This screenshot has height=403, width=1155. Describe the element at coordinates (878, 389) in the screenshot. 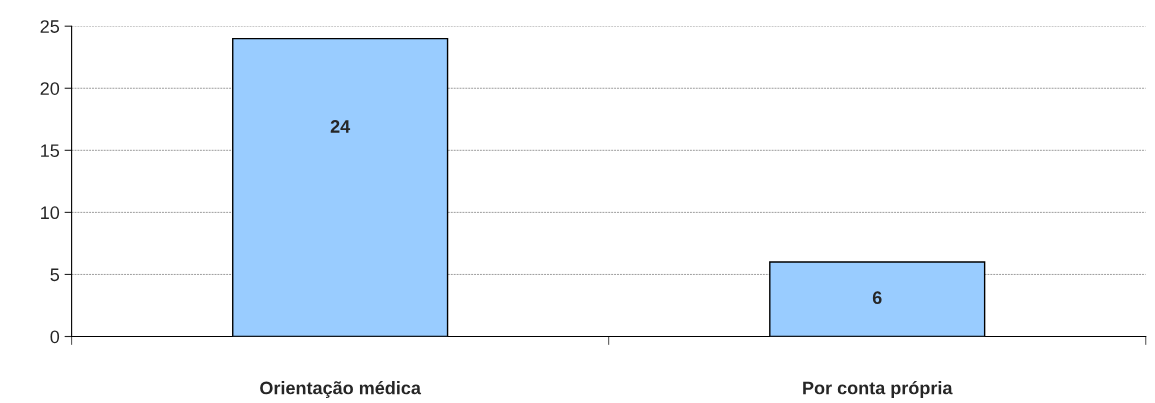

I see `x-tick-label: Por conta própria` at that location.